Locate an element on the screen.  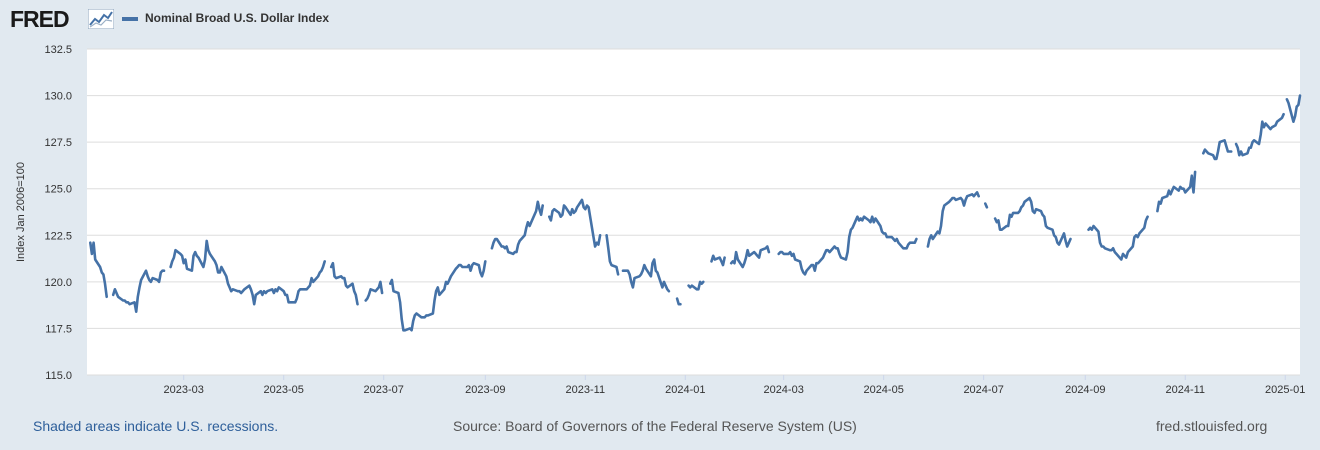
fred-logo: FRED is located at coordinates (40, 19).